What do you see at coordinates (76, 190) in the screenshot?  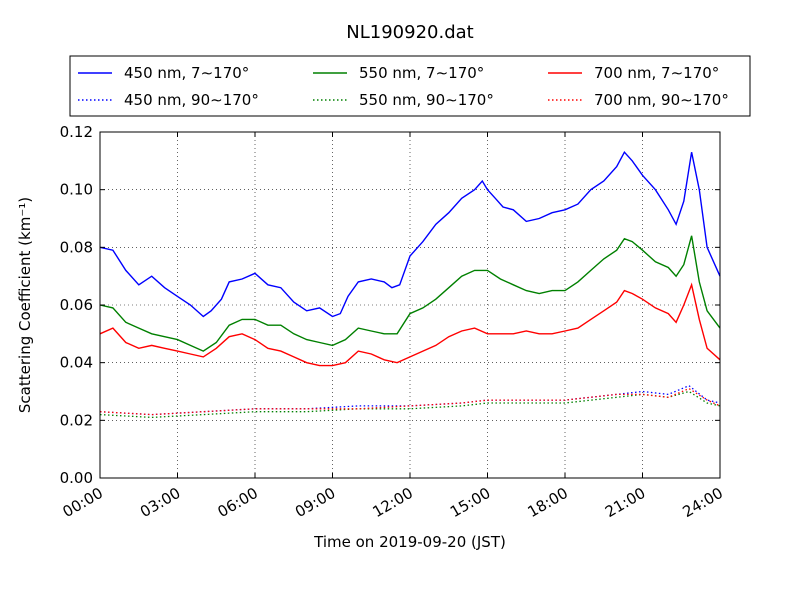 I see `y-tick-label: 0.10` at bounding box center [76, 190].